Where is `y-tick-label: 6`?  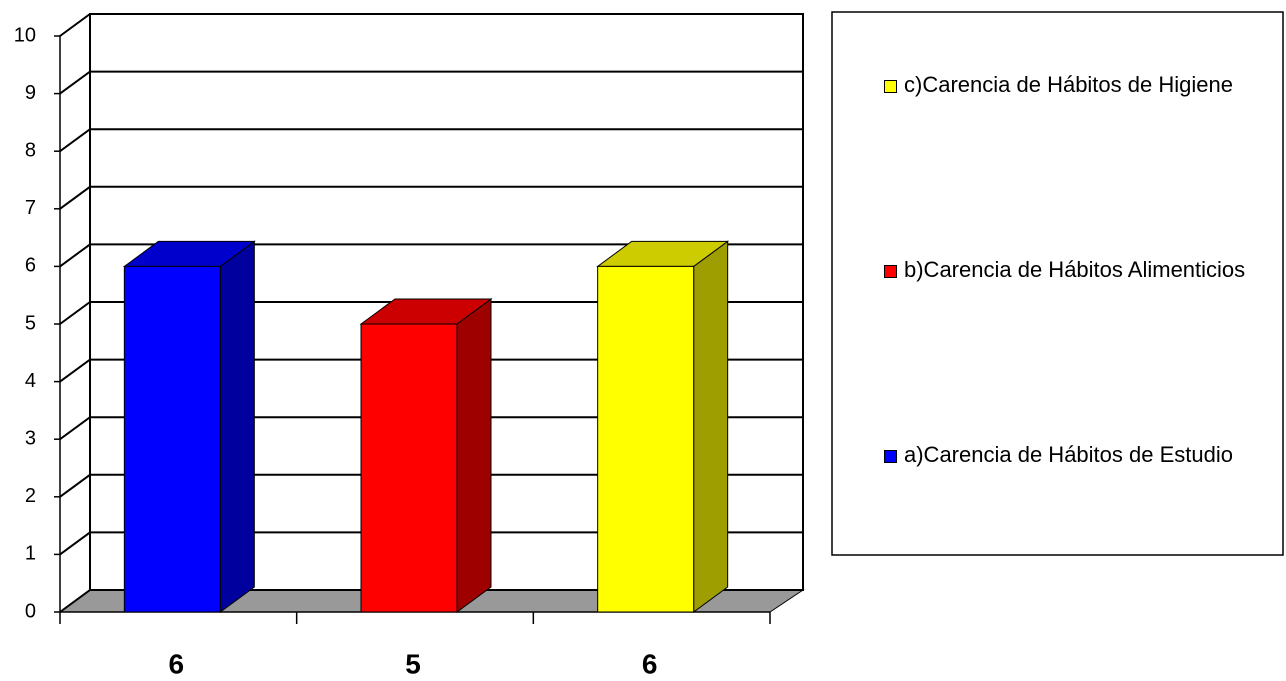 y-tick-label: 6 is located at coordinates (30, 266).